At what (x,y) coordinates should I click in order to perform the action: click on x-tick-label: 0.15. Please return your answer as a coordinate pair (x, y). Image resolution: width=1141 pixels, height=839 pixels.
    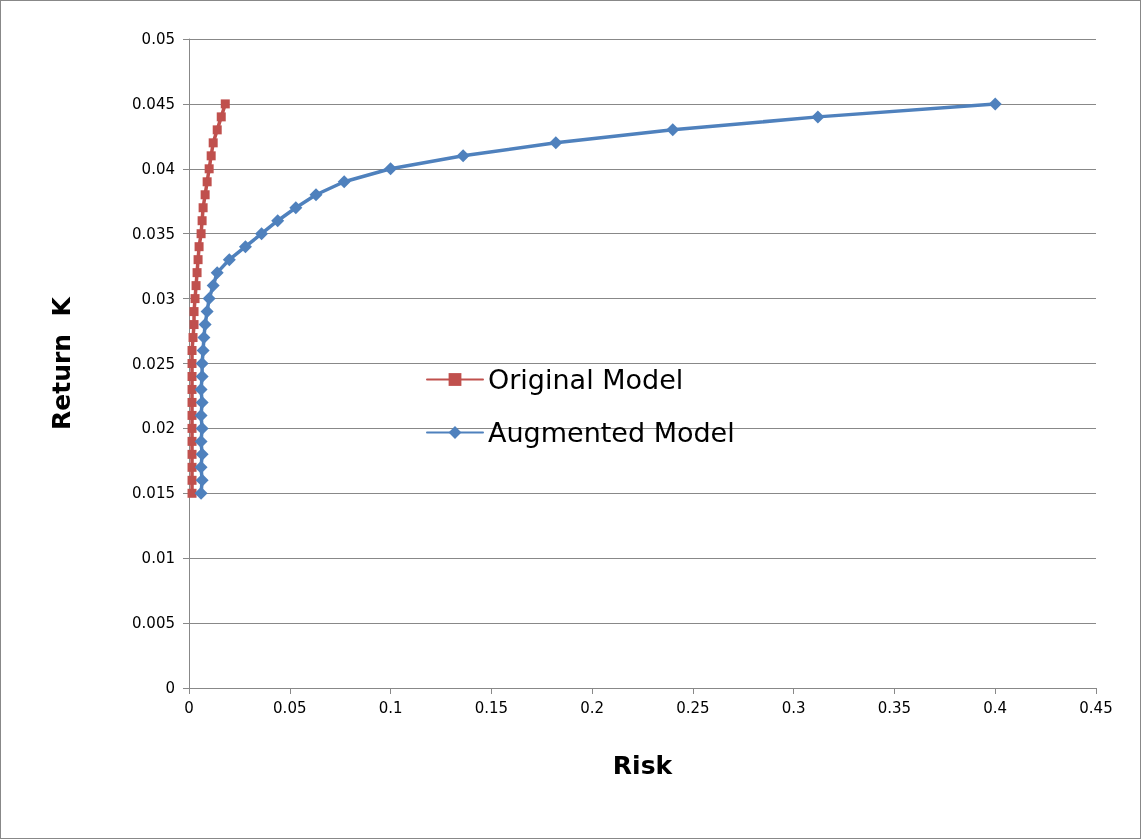
    Looking at the image, I should click on (491, 707).